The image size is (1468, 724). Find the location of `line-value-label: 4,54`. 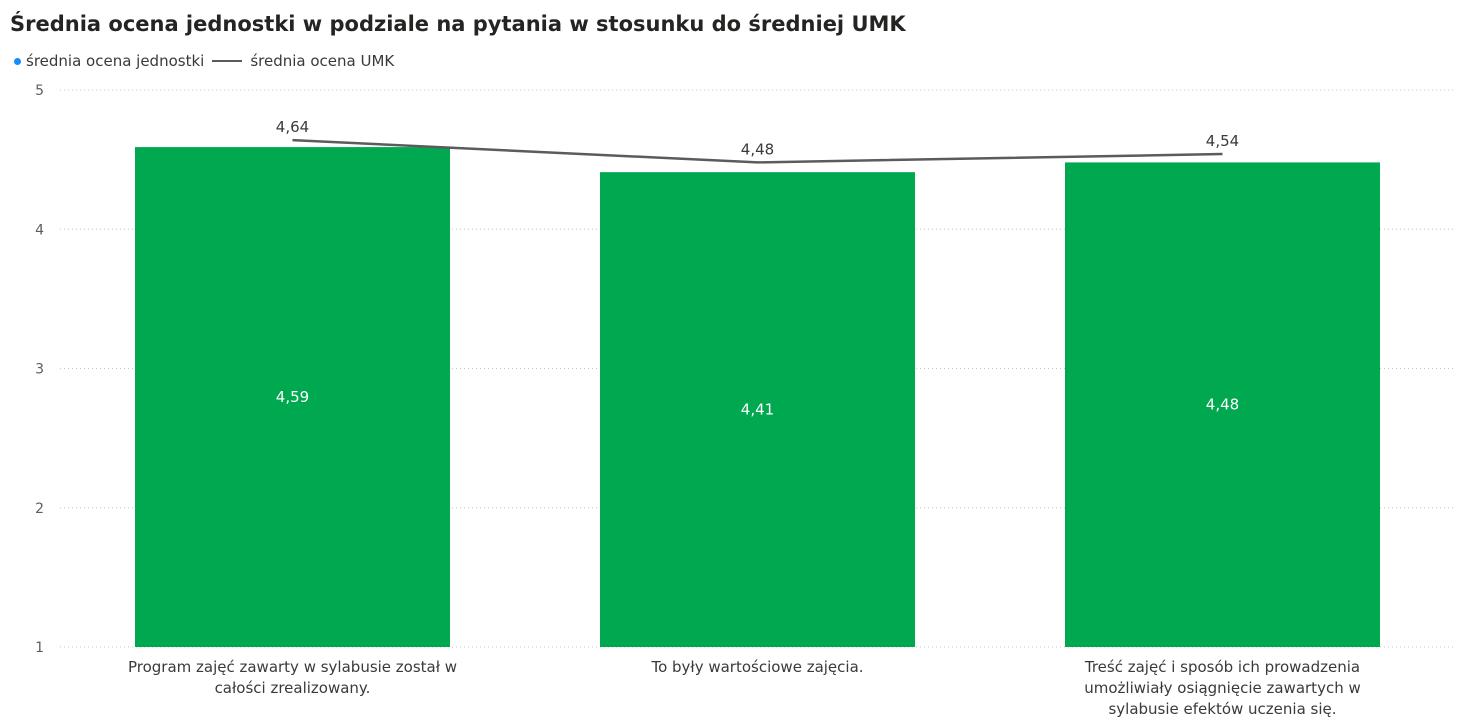

line-value-label: 4,54 is located at coordinates (1222, 141).